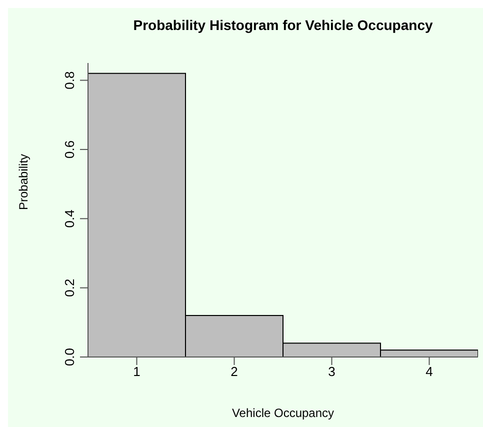 The width and height of the screenshot is (483, 427). What do you see at coordinates (283, 413) in the screenshot?
I see `x-axis-title: Vehicle Occupancy` at bounding box center [283, 413].